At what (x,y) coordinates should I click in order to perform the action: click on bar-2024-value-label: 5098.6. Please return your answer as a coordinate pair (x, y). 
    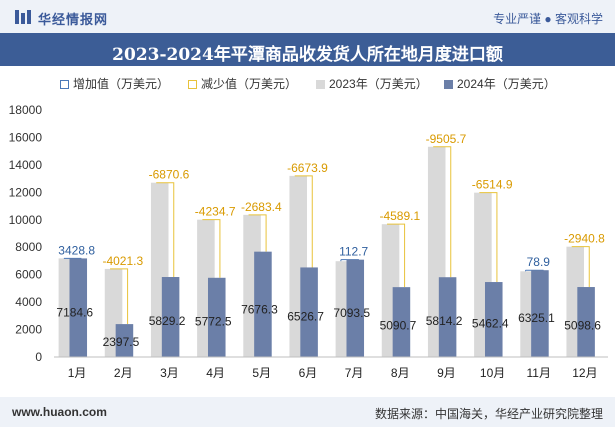
    Looking at the image, I should click on (582, 326).